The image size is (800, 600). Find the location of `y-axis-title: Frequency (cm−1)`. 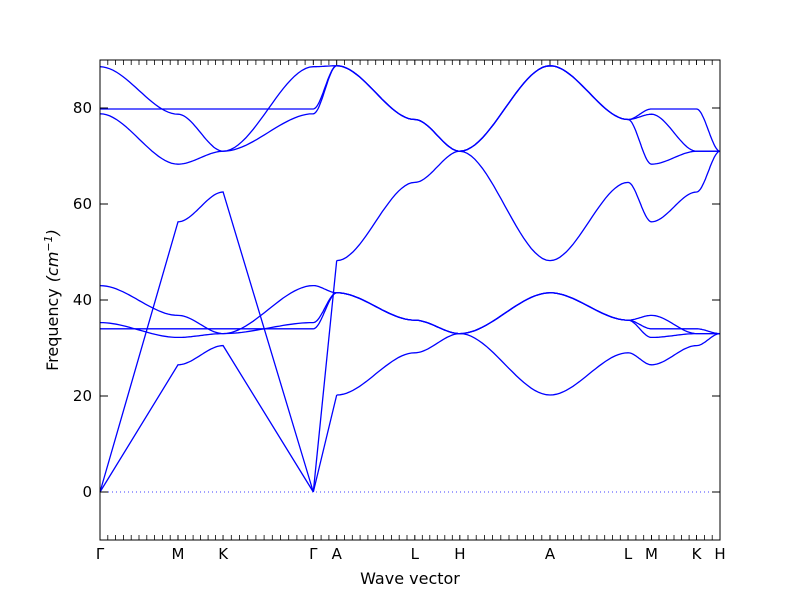

y-axis-title: Frequency (cm−1) is located at coordinates (52, 300).